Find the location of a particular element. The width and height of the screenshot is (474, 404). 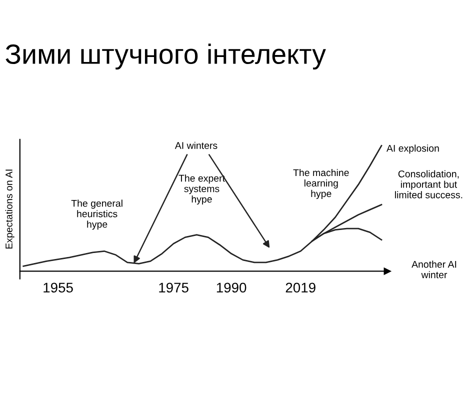

text: Another AI winter is located at coordinates (434, 269).